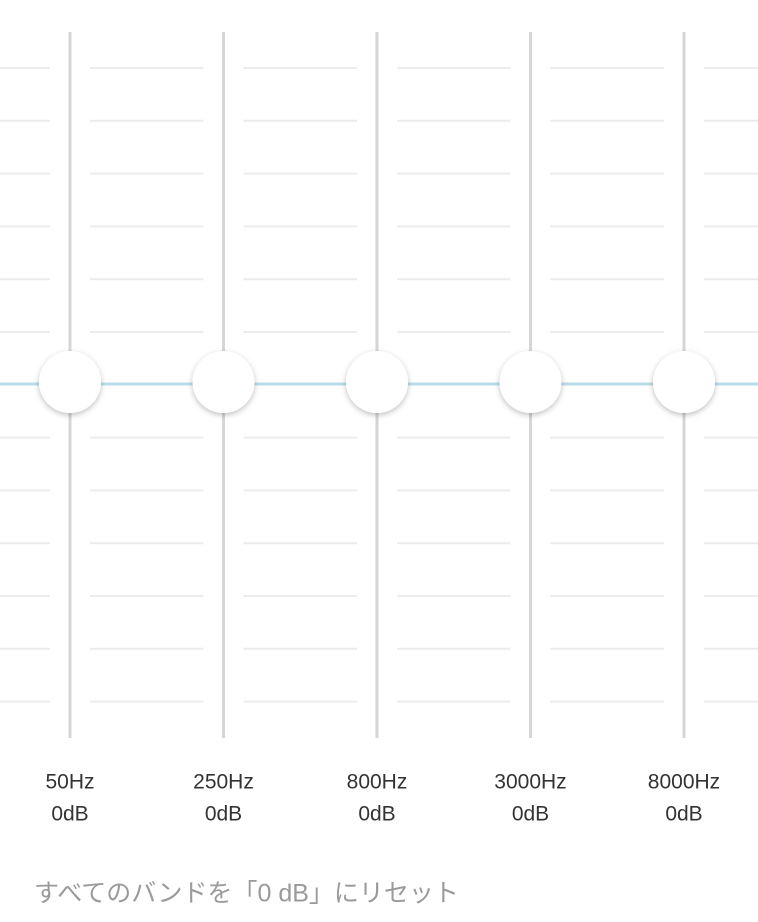 The height and width of the screenshot is (922, 758). Describe the element at coordinates (246, 894) in the screenshot. I see `reset-button: すべてのバンドを「0 dB」にリセット` at that location.